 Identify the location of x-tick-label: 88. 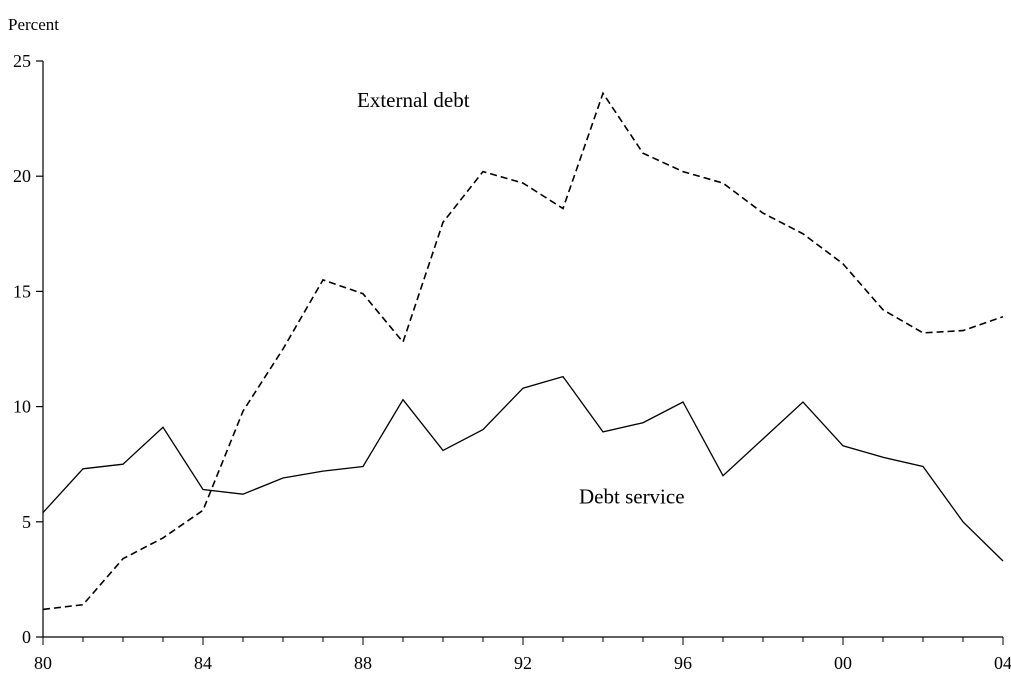
(363, 663).